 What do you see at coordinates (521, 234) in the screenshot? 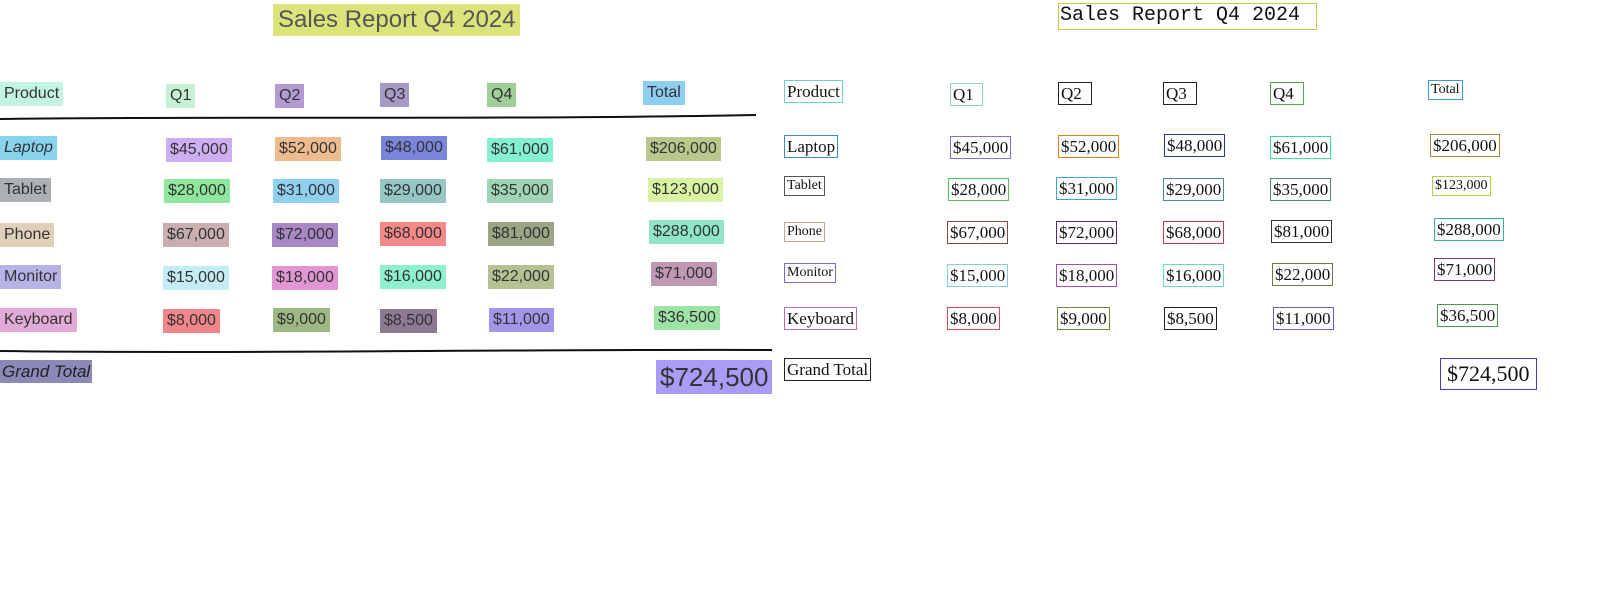
I see `row-phone-q4: $81,000` at bounding box center [521, 234].